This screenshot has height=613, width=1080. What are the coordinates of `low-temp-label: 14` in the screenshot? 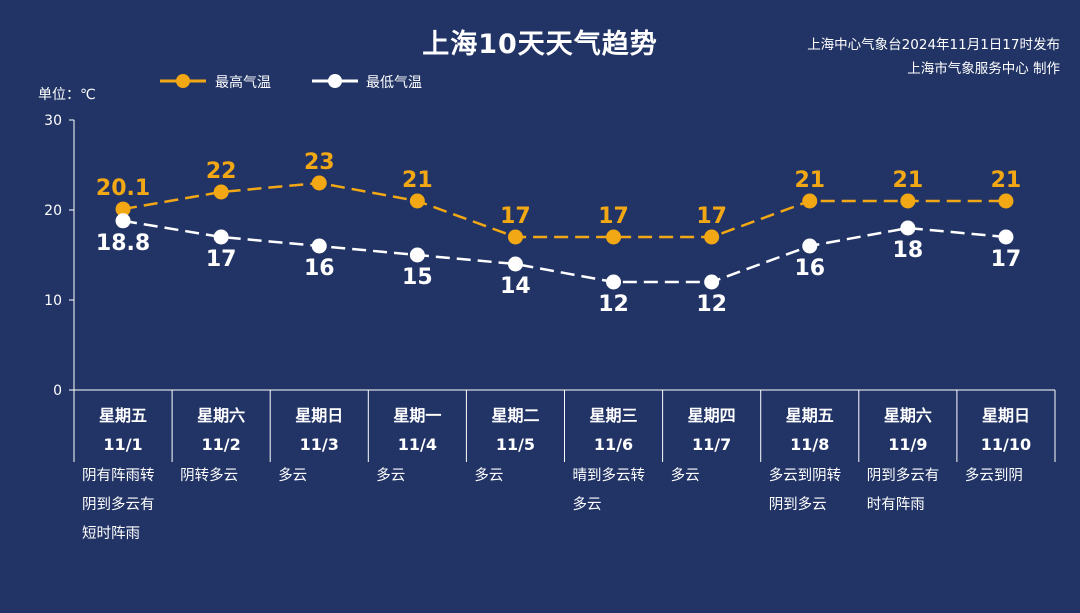 It's located at (515, 286).